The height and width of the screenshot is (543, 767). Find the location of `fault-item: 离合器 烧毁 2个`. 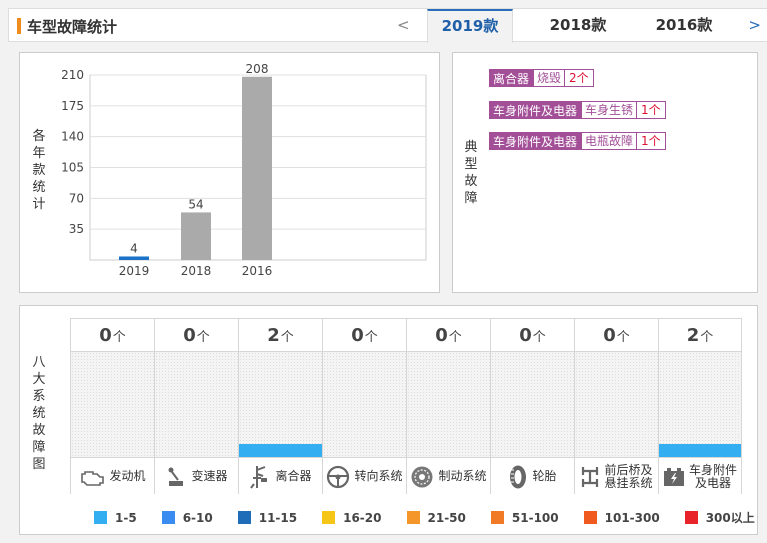

fault-item: 离合器 烧毁 2个 is located at coordinates (541, 78).